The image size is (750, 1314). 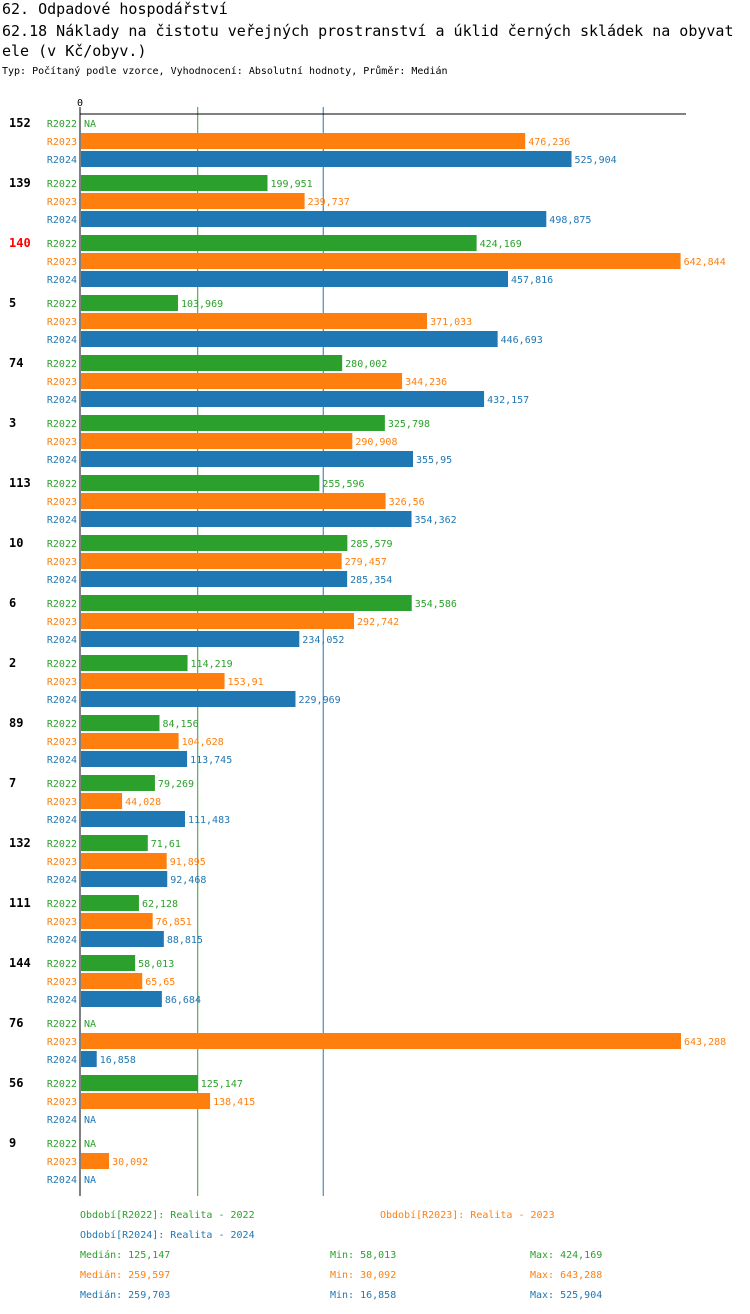 I want to click on chart-title-line2: ele (v Kč/obyv.), so click(x=74, y=51).